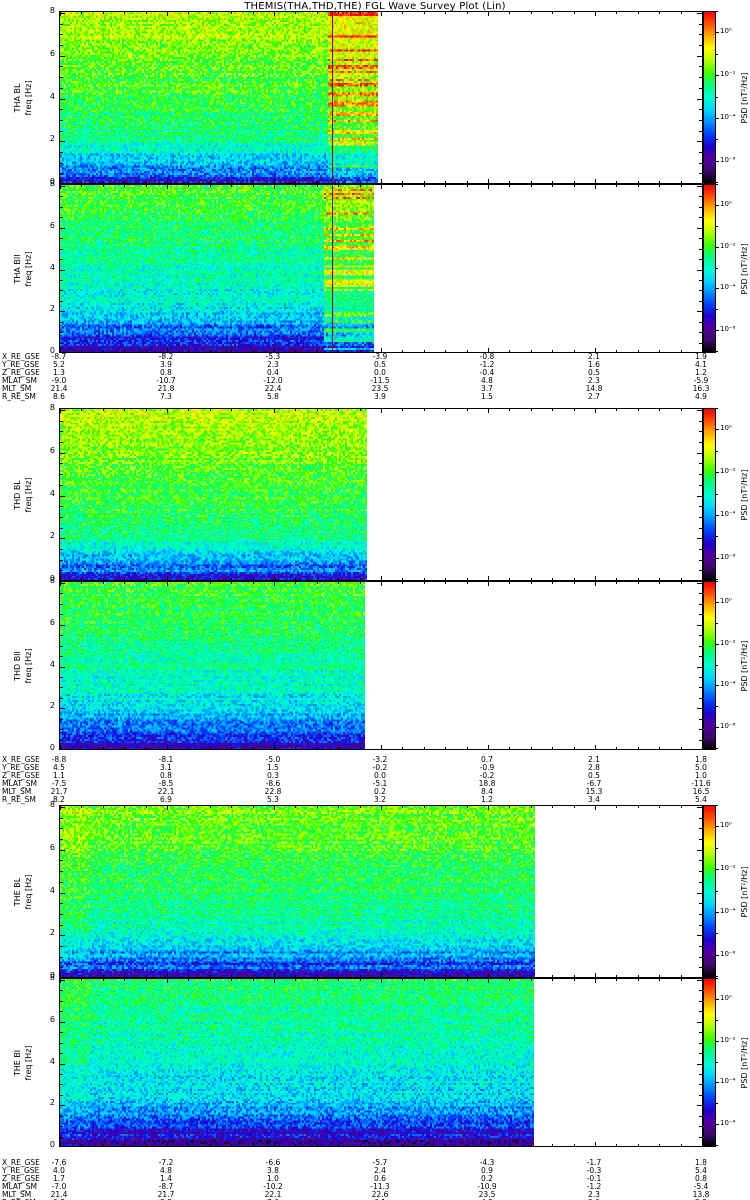 The image size is (750, 1200). Describe the element at coordinates (380, 356) in the screenshot. I see `annotation-value: -3.9` at that location.